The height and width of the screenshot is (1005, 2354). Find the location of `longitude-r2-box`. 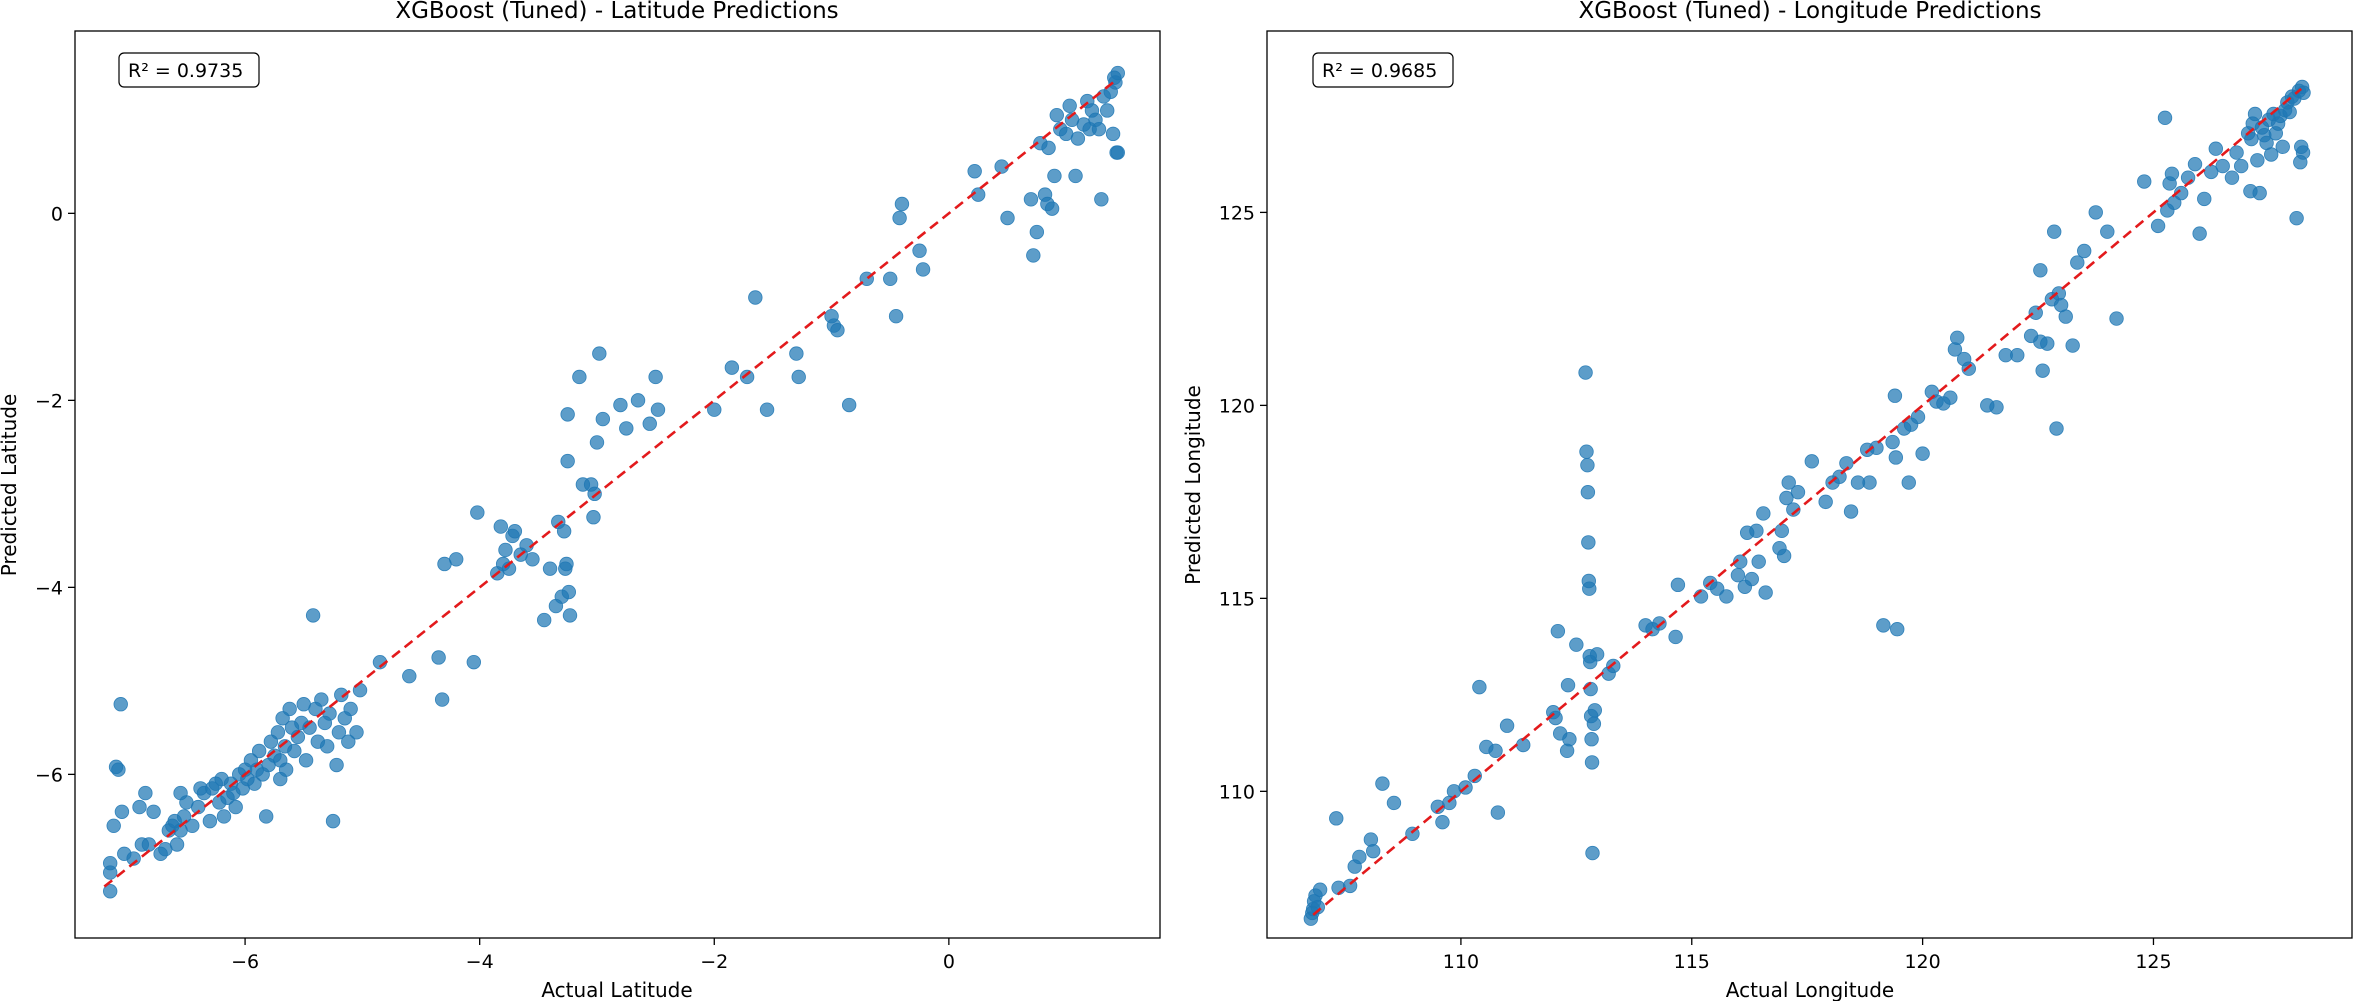

longitude-r2-box is located at coordinates (1383, 70).